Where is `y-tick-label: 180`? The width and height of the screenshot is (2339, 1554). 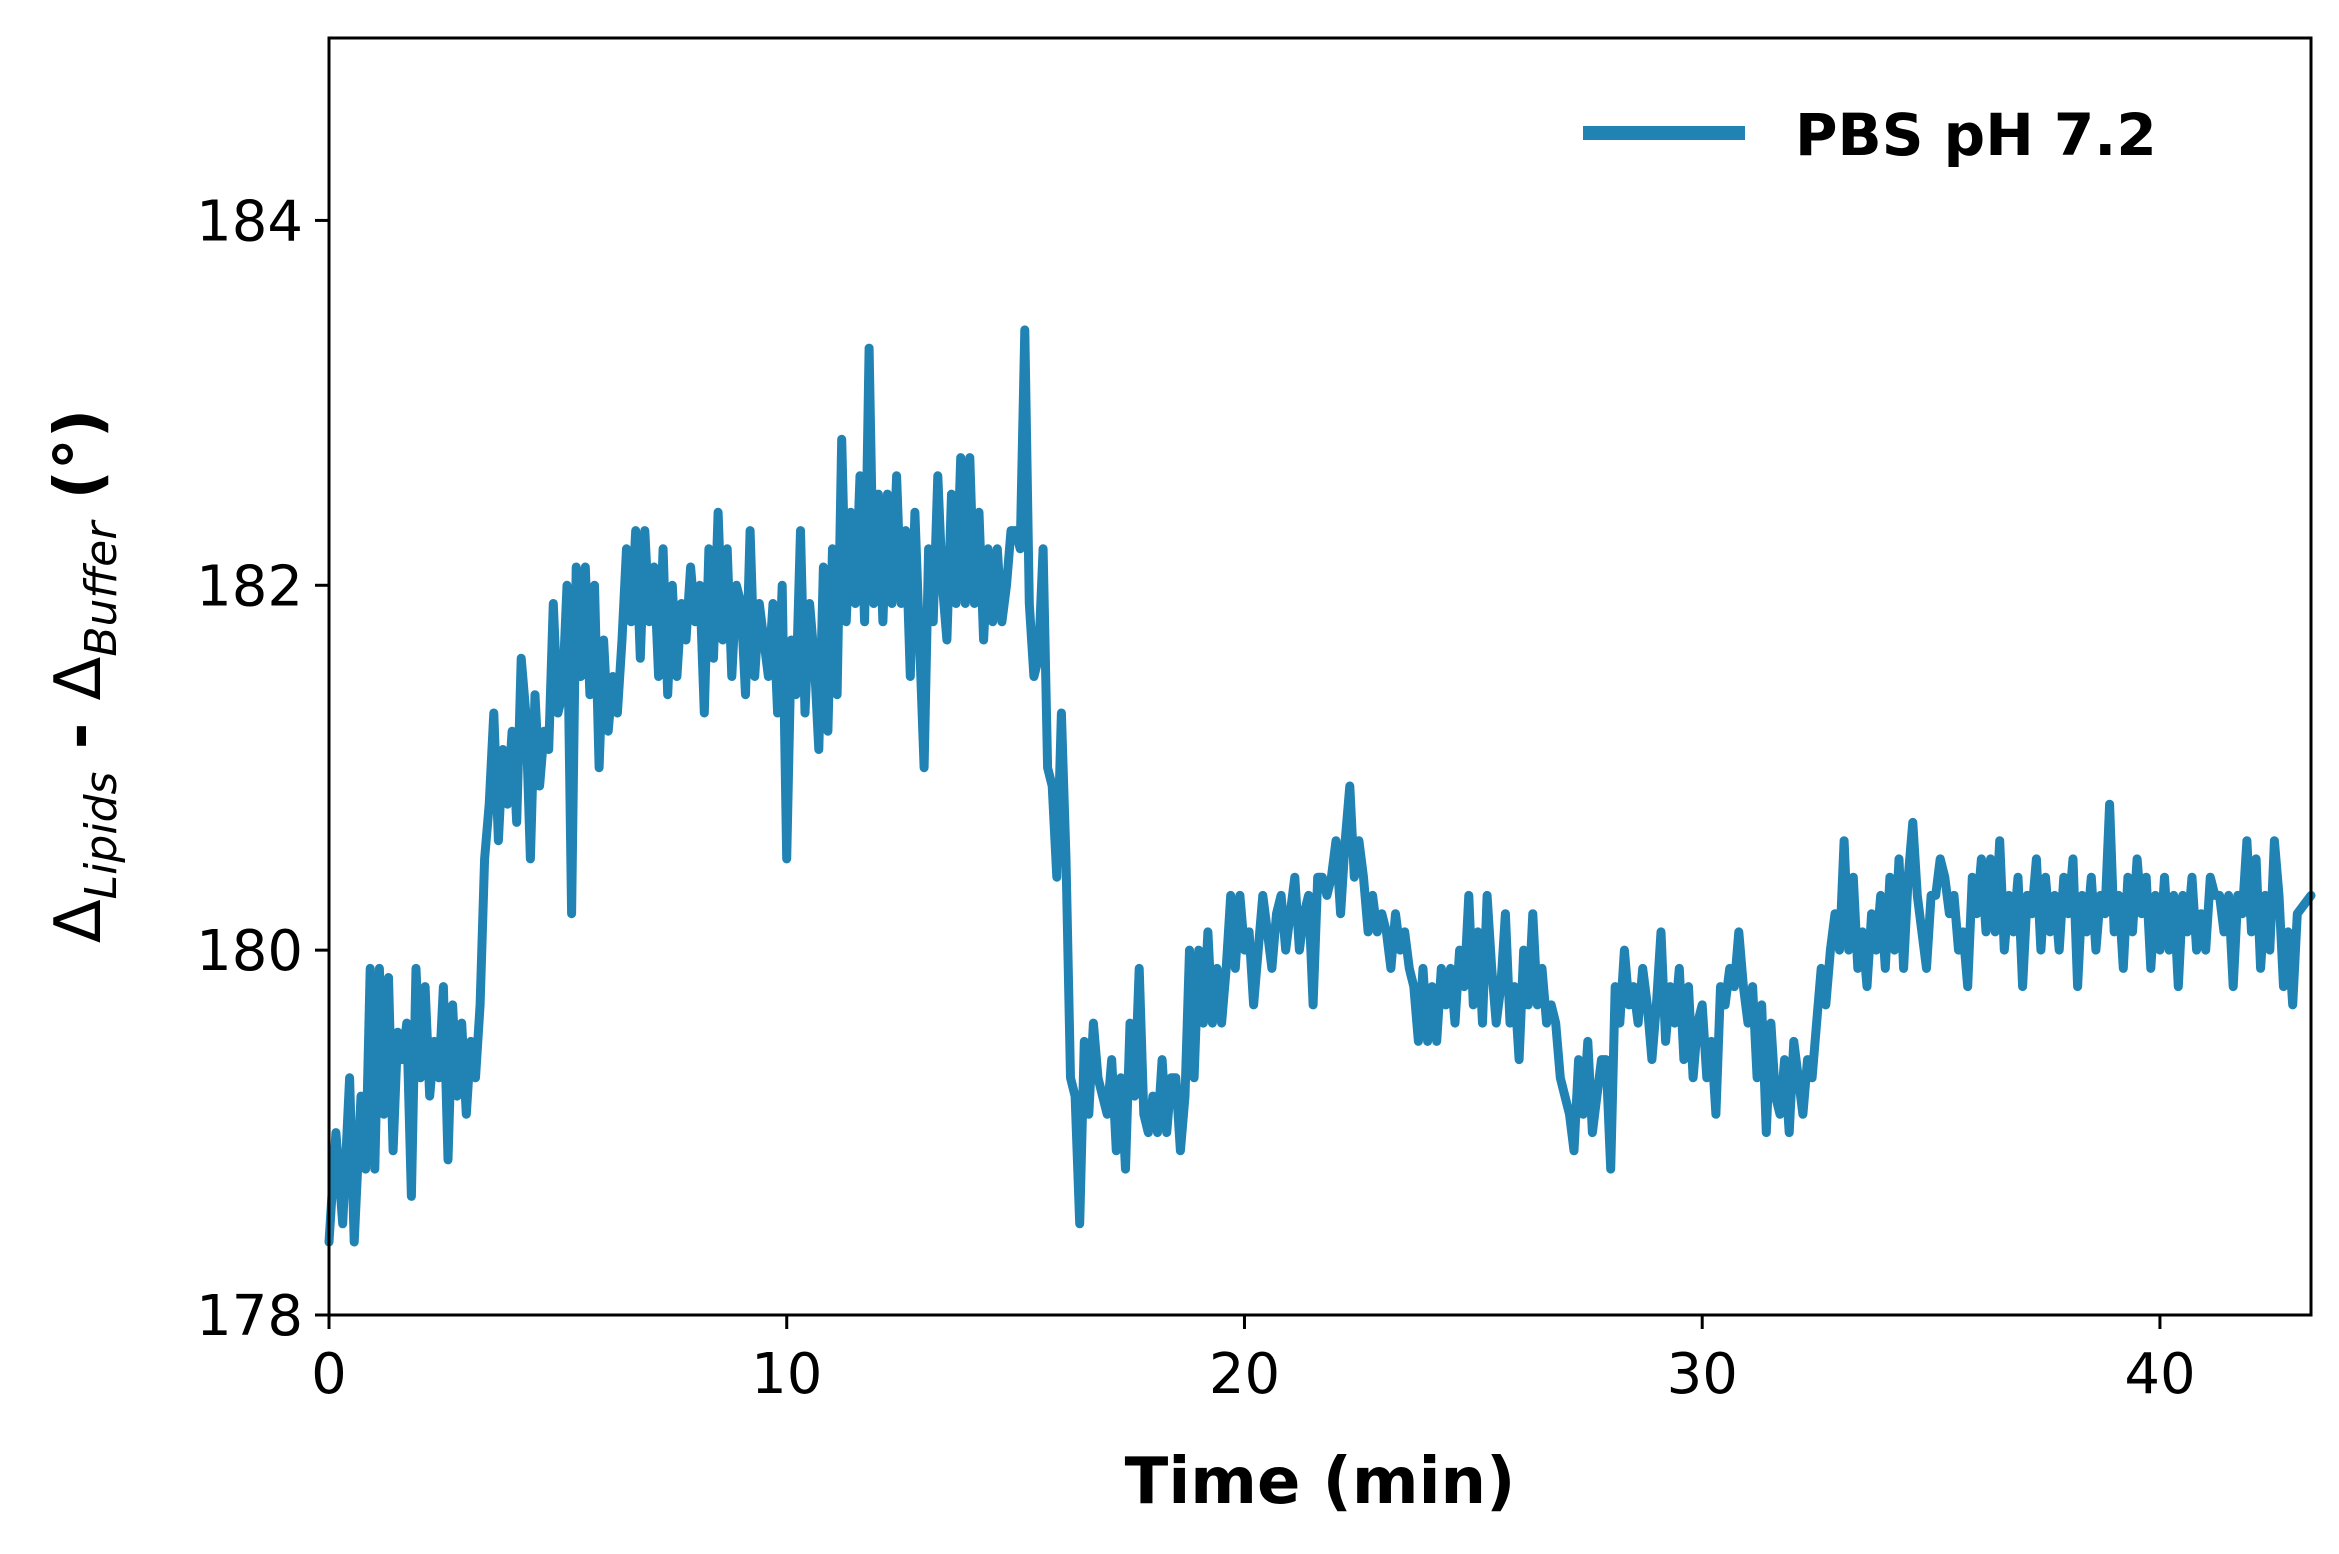
y-tick-label: 180 is located at coordinates (249, 951).